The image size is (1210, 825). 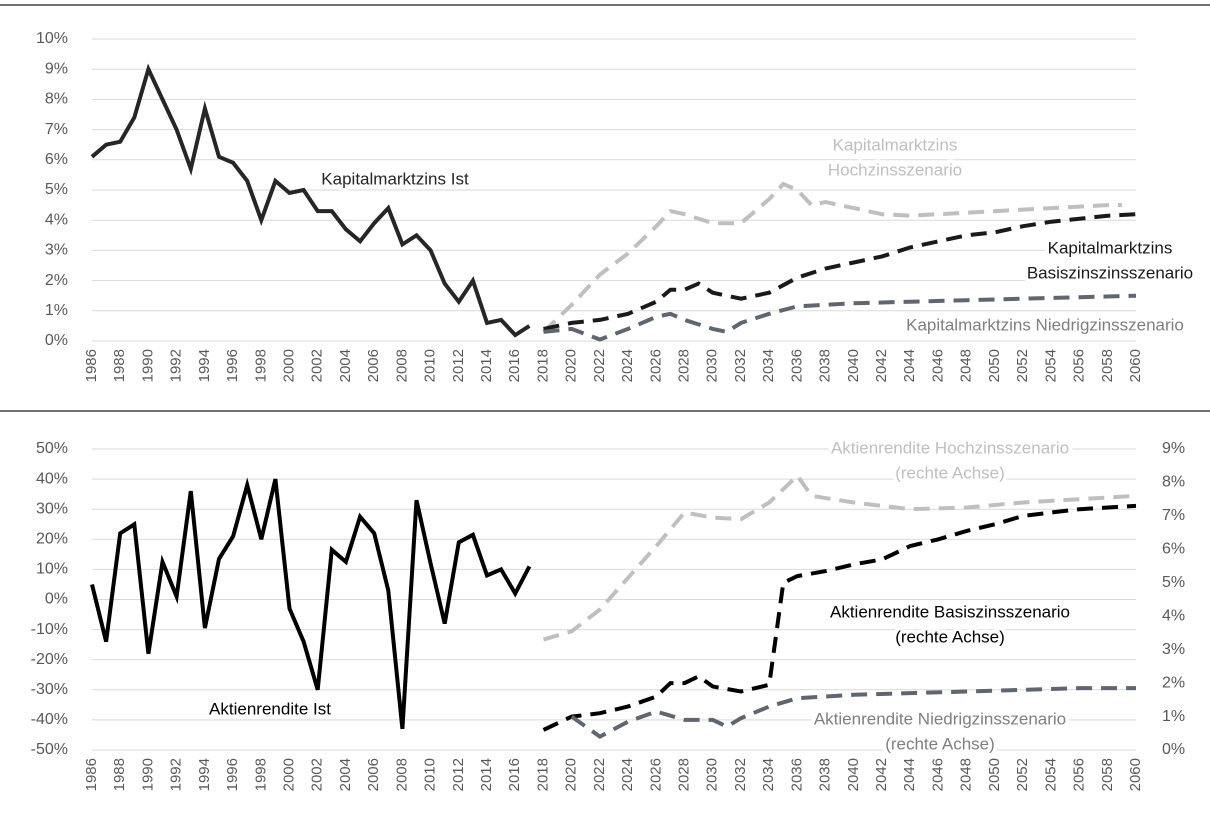 What do you see at coordinates (950, 636) in the screenshot?
I see `annotation: (rechte Achse)` at bounding box center [950, 636].